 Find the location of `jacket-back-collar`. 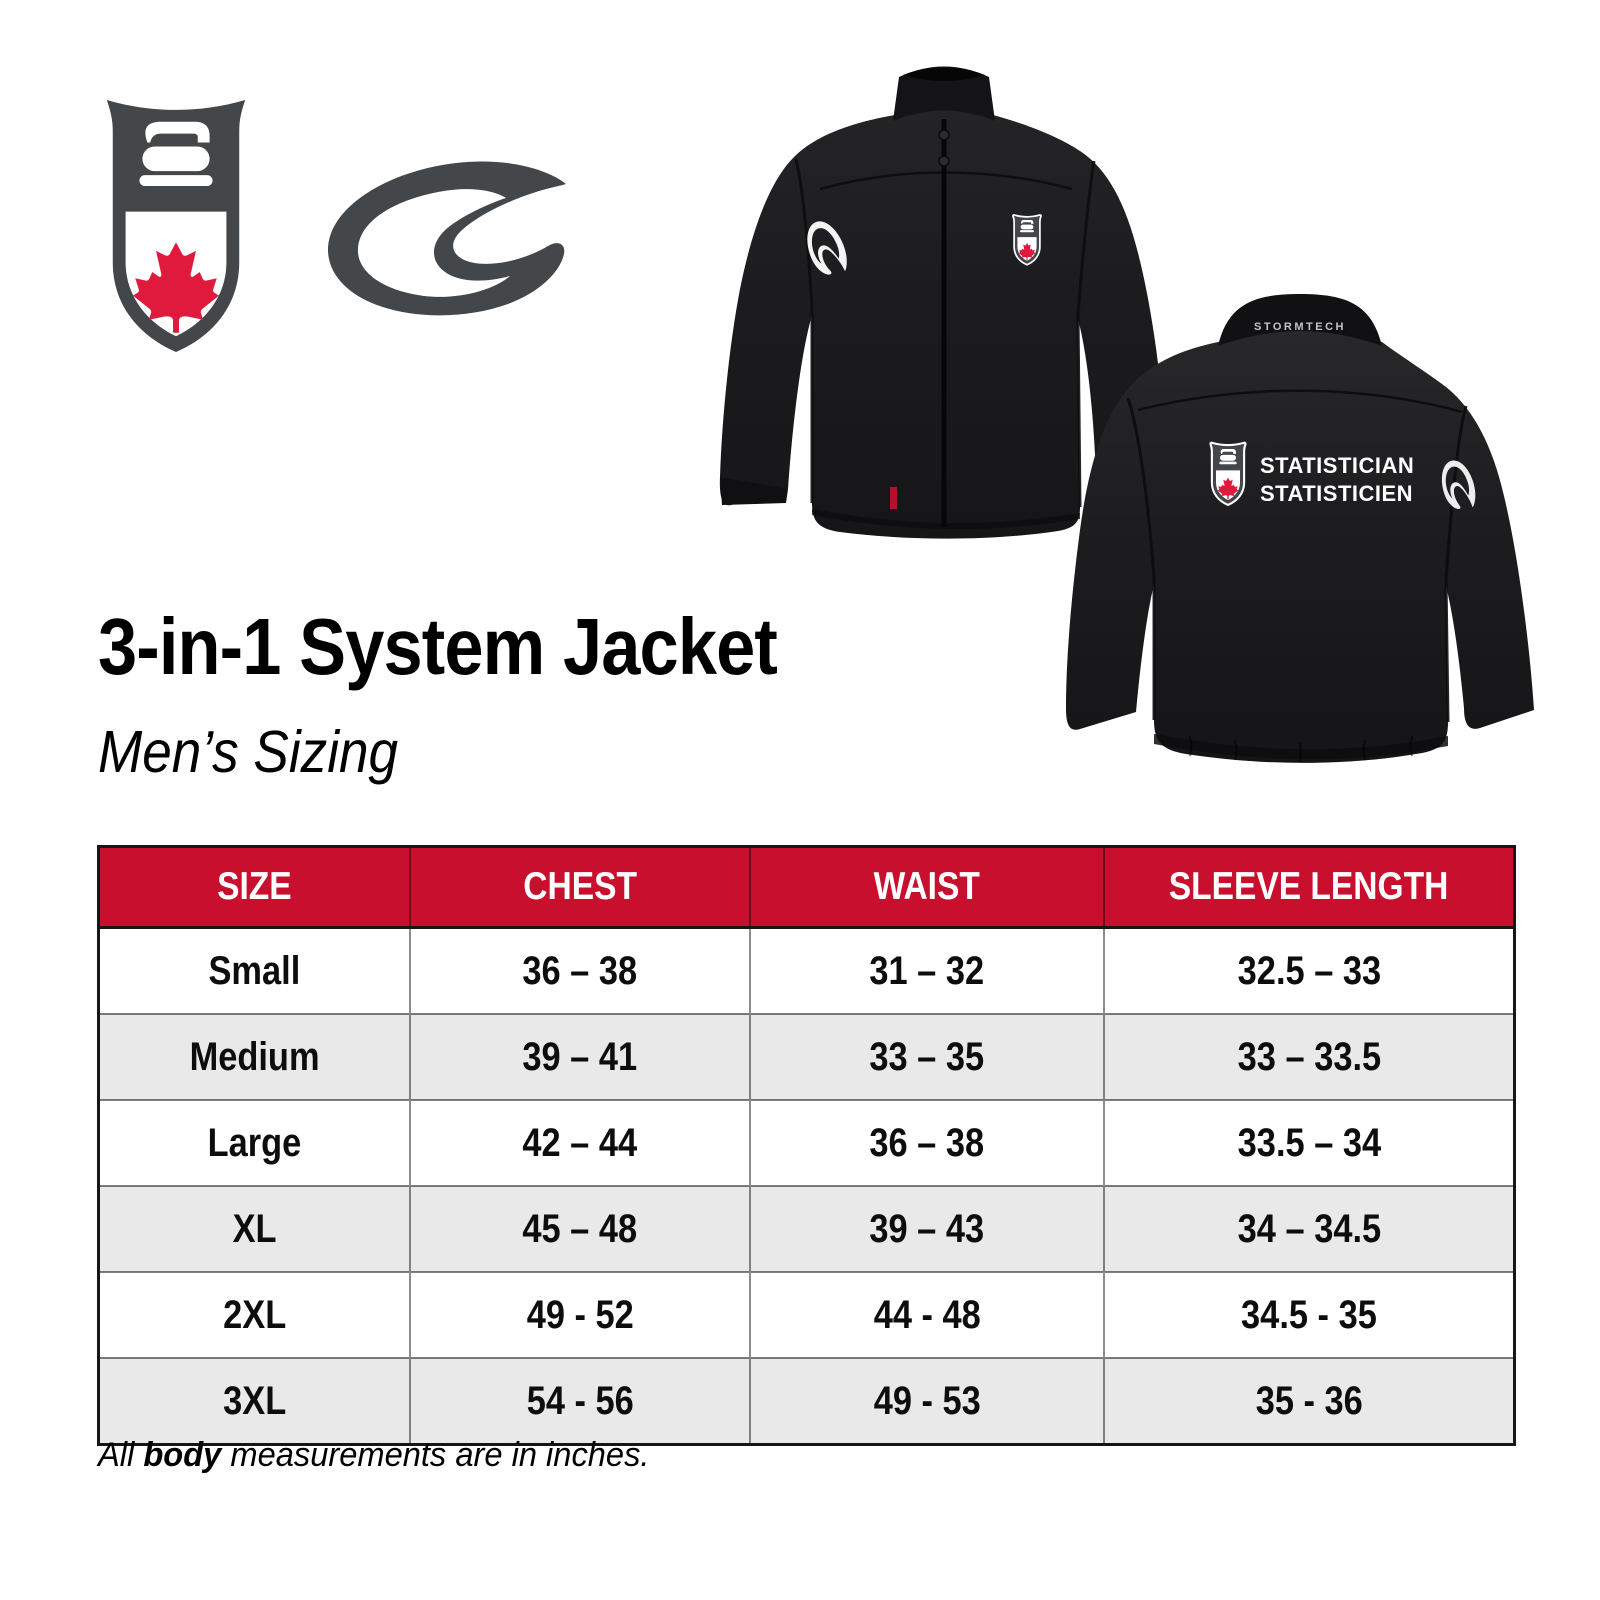

jacket-back-collar is located at coordinates (1300, 320).